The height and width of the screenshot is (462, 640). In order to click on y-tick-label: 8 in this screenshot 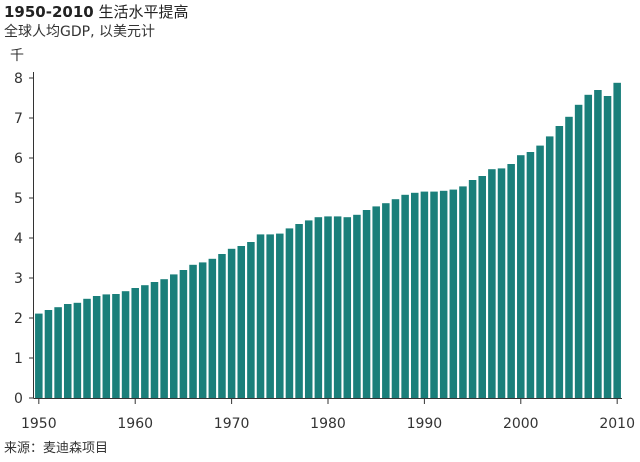, I will do `click(18, 79)`.